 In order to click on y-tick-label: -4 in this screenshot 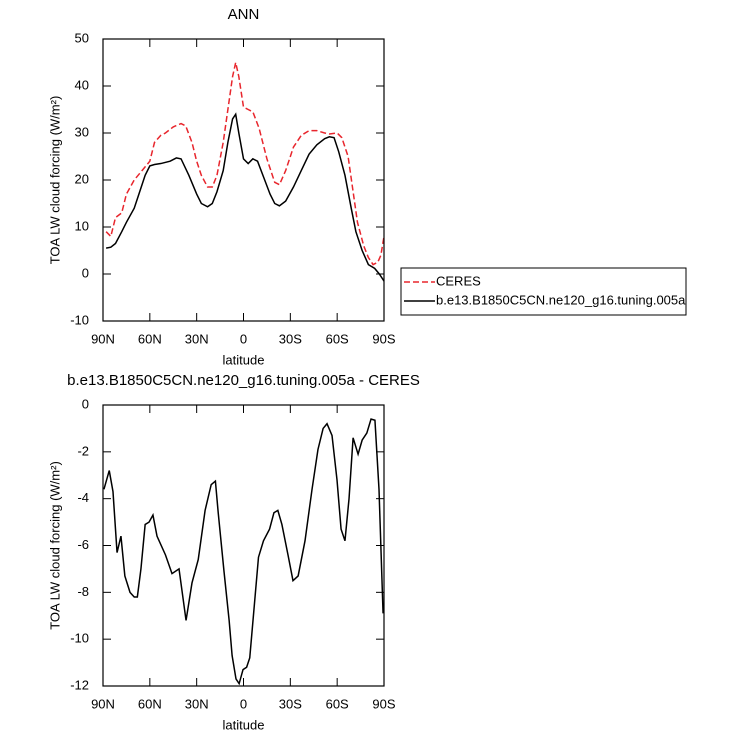, I will do `click(83, 497)`.